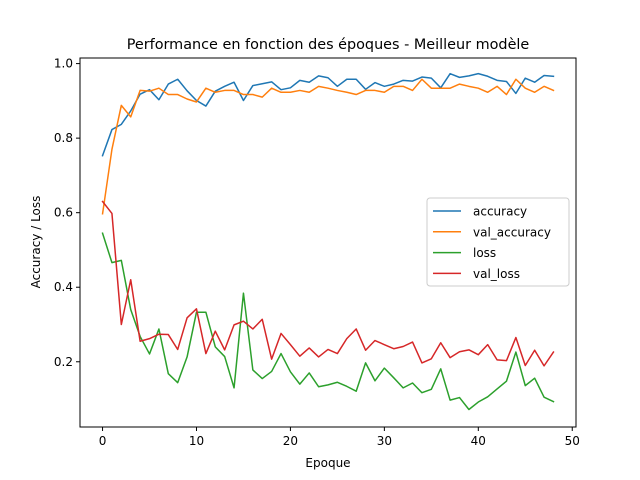  What do you see at coordinates (384, 441) in the screenshot?
I see `x-tick-label: 30` at bounding box center [384, 441].